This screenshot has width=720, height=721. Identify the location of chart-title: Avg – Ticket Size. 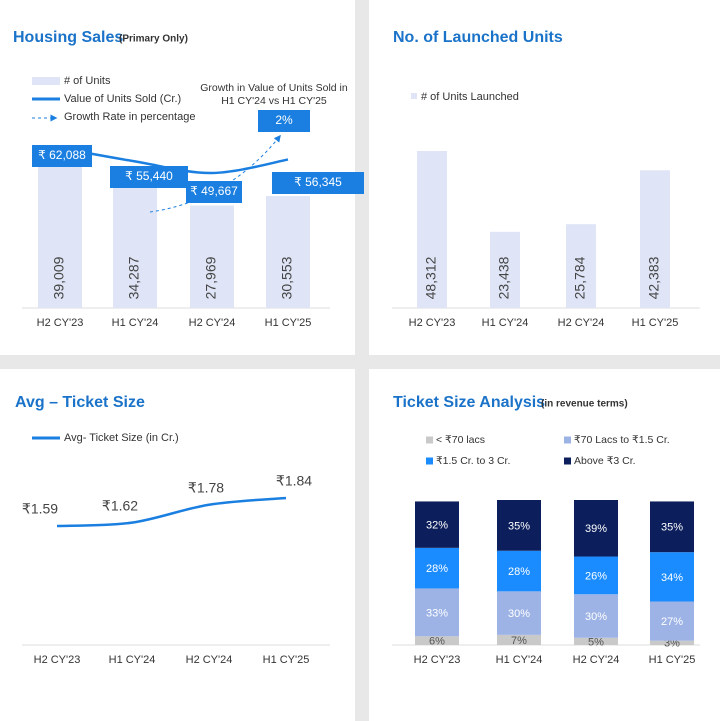
(80, 402).